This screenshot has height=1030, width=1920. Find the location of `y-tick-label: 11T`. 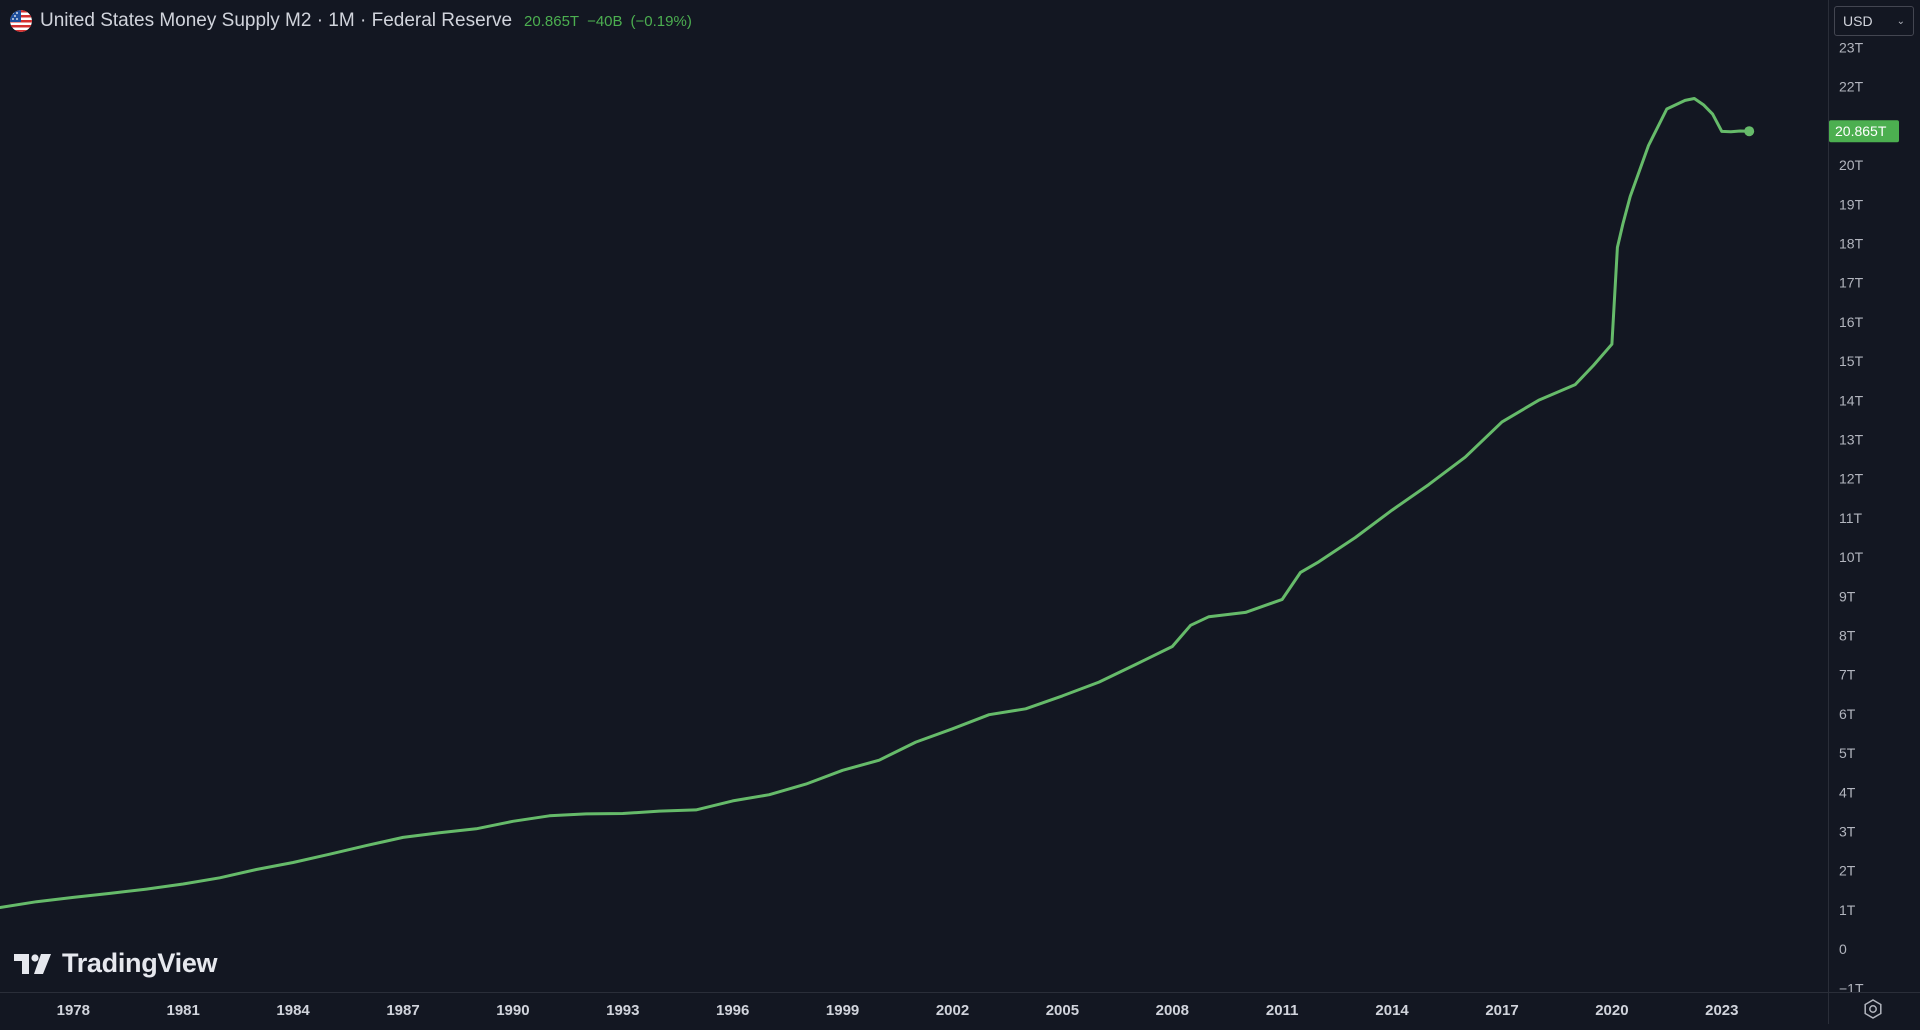

y-tick-label: 11T is located at coordinates (1851, 518).